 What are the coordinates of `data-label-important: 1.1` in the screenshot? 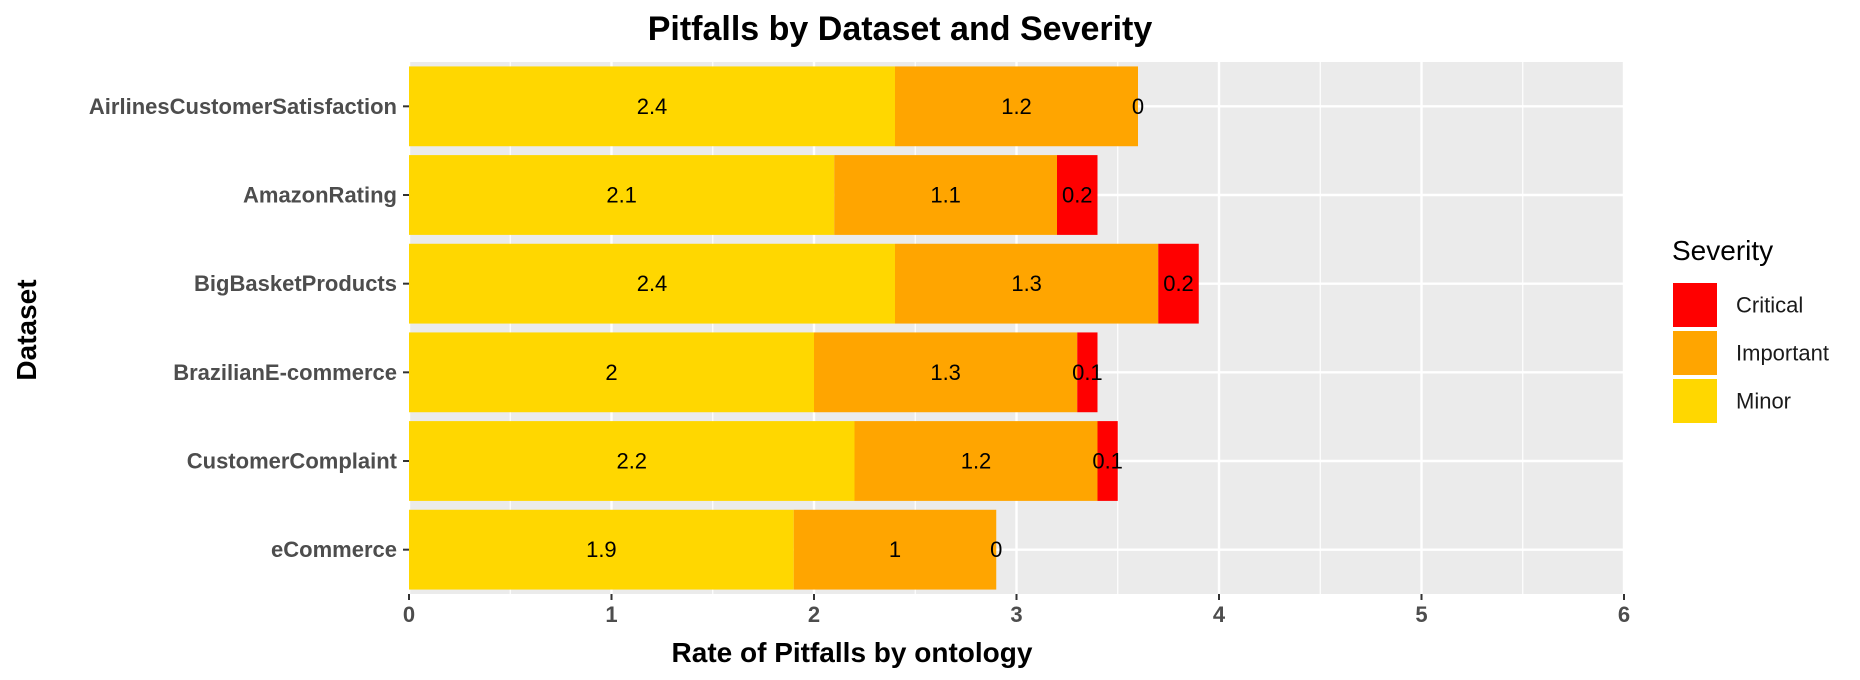 It's located at (945, 195).